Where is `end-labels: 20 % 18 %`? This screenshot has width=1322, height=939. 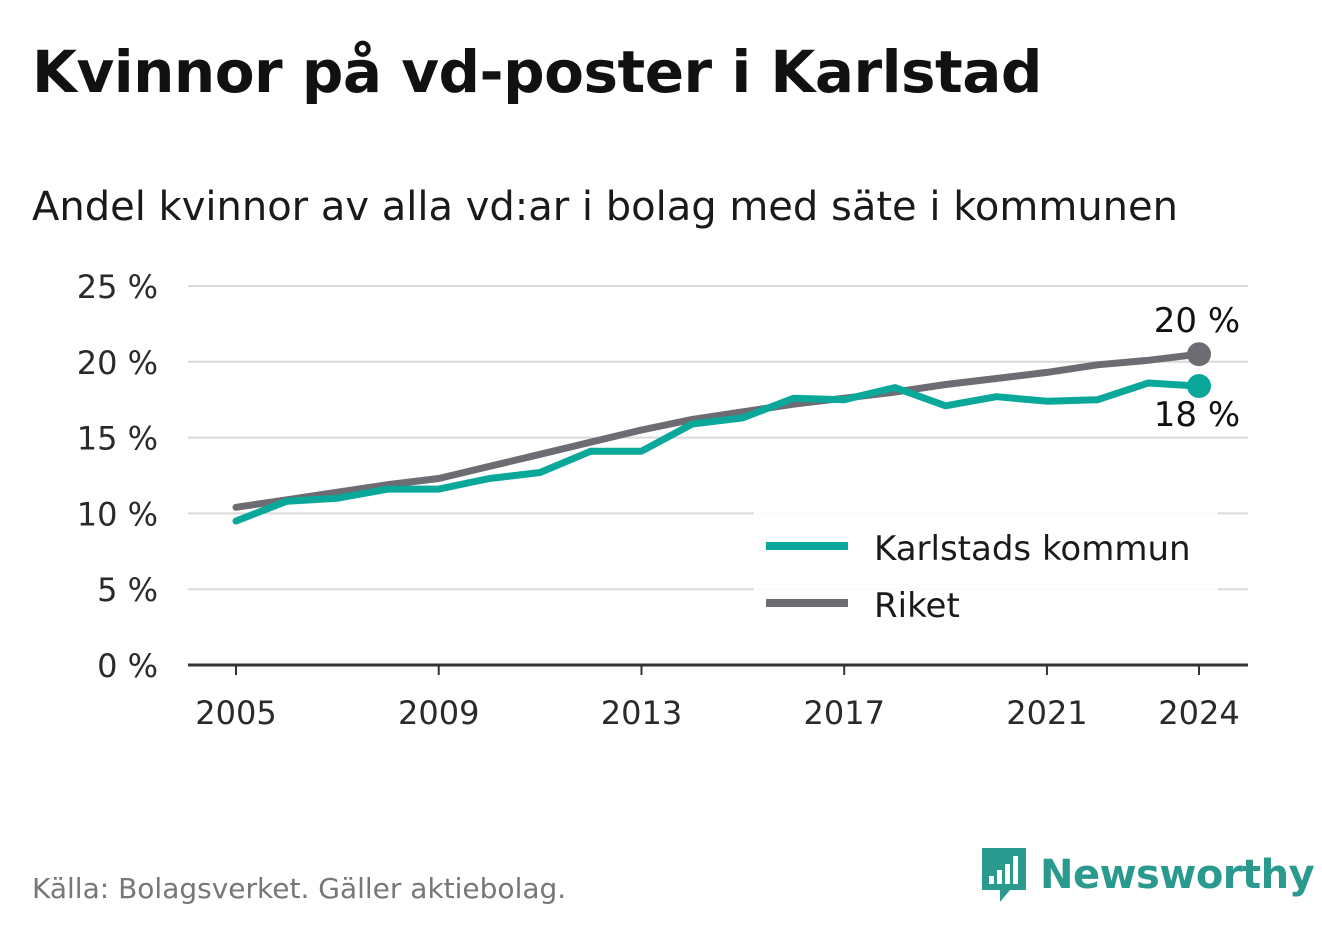
end-labels: 20 % 18 % is located at coordinates (1197, 368).